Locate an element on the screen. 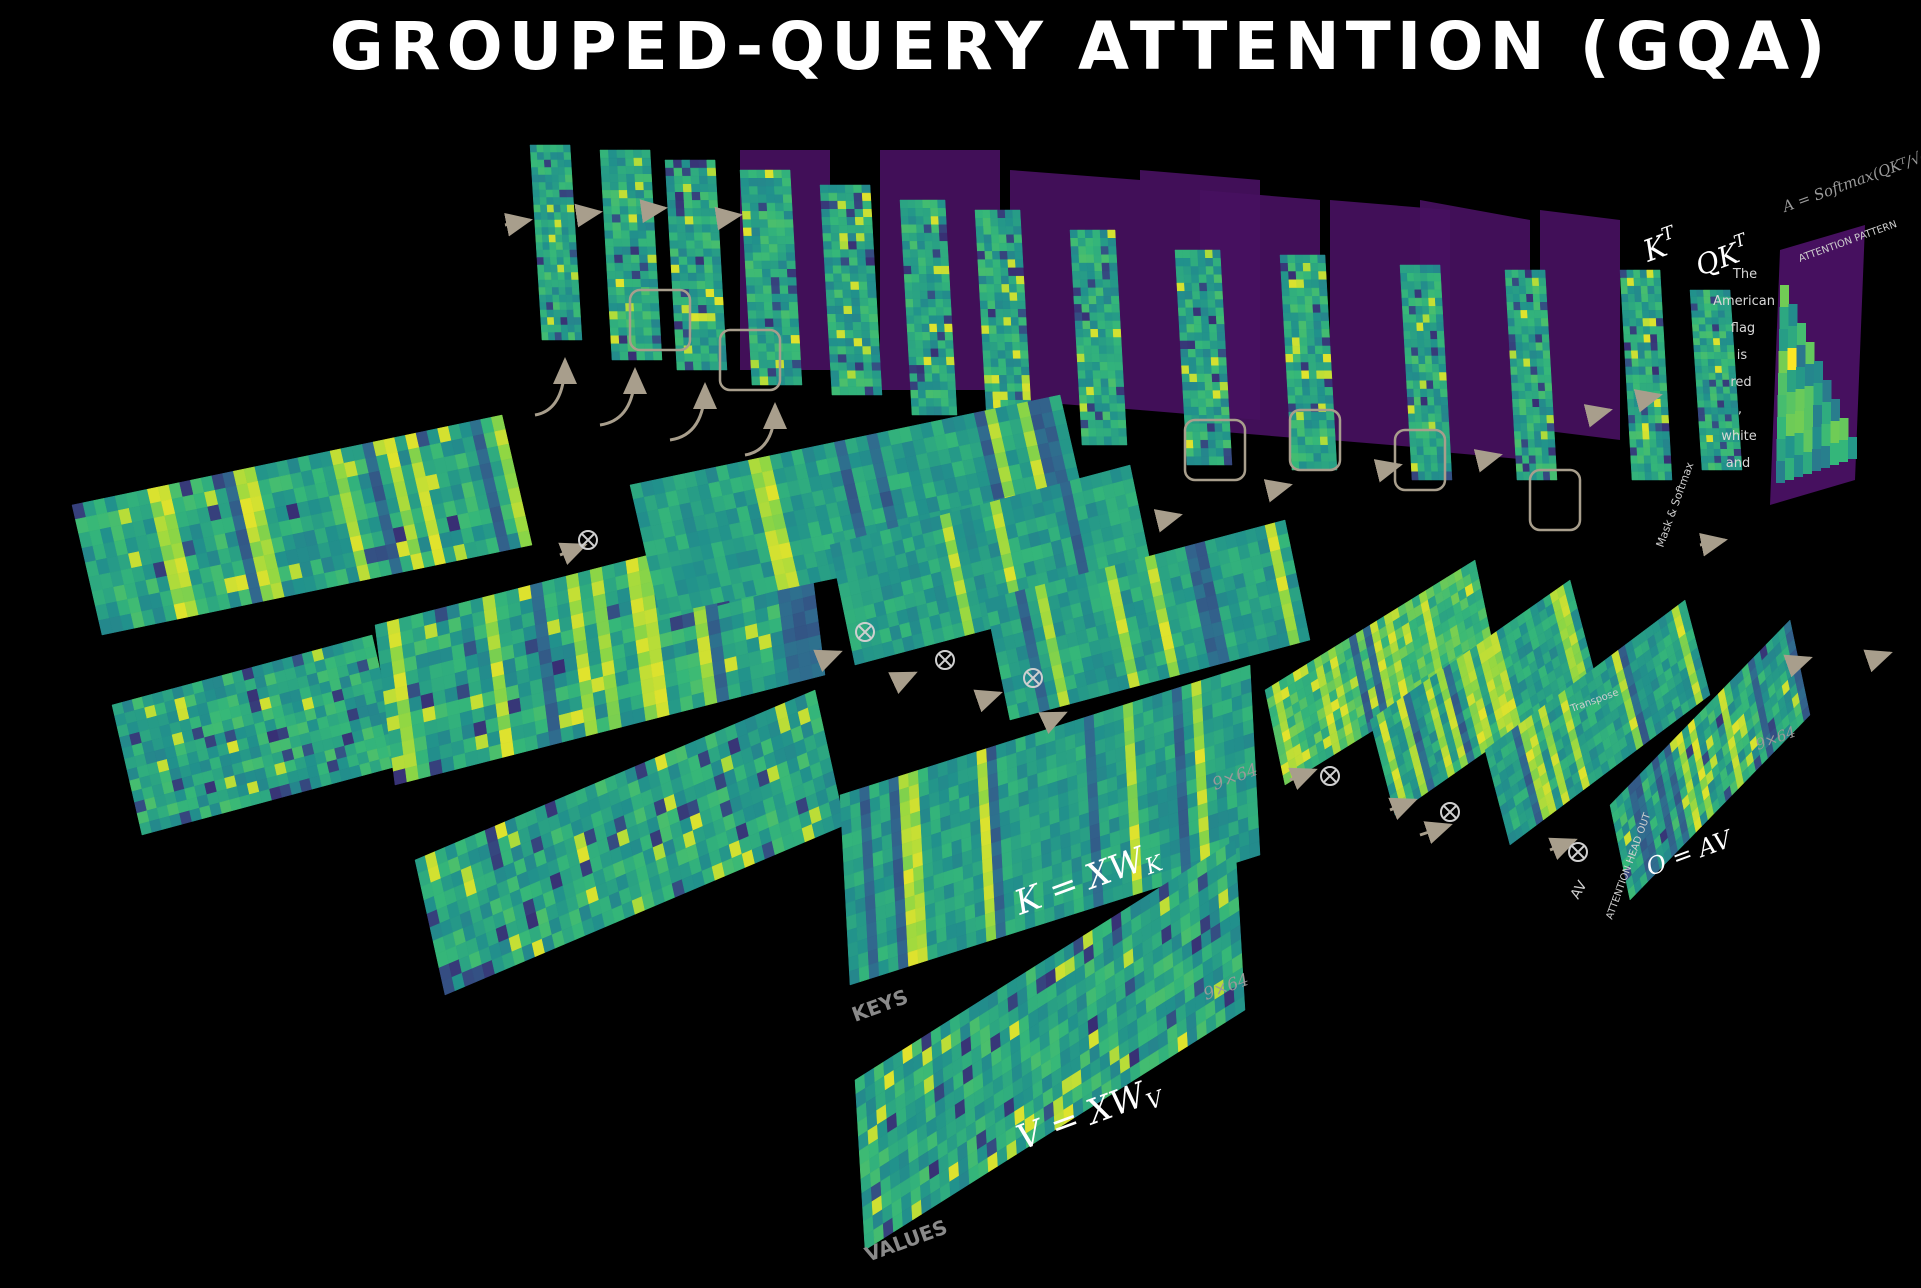  token-1: American is located at coordinates (1744, 301).